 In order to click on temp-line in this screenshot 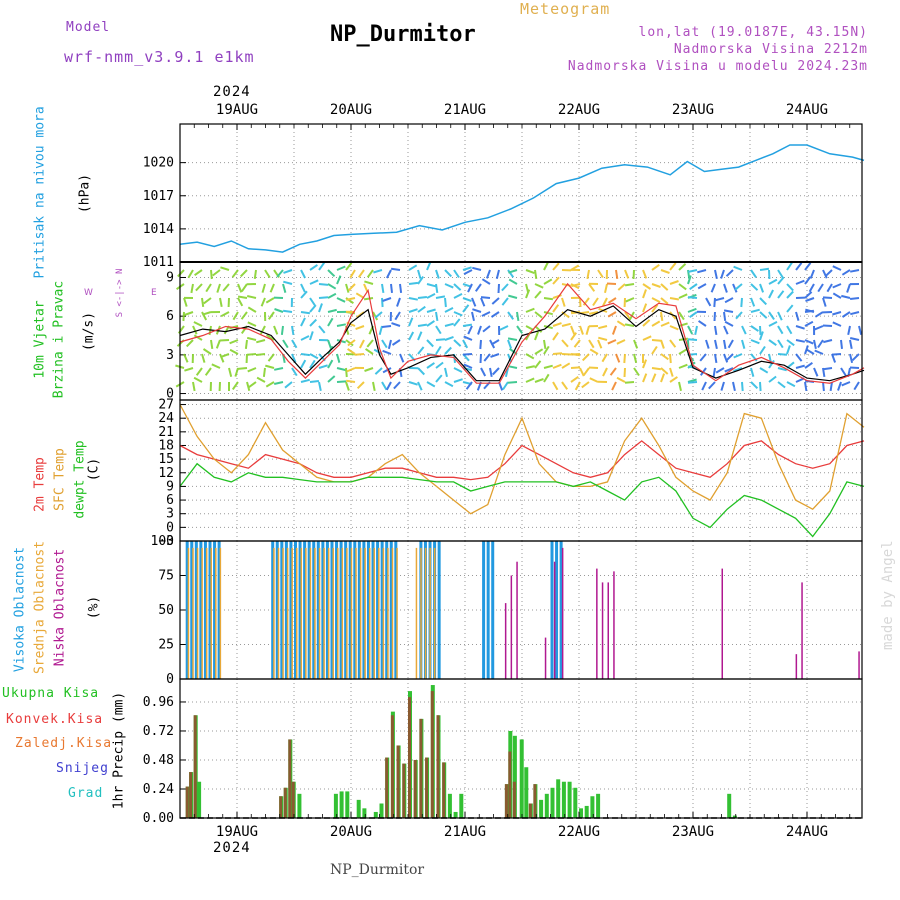, I will do `click(522, 460)`.